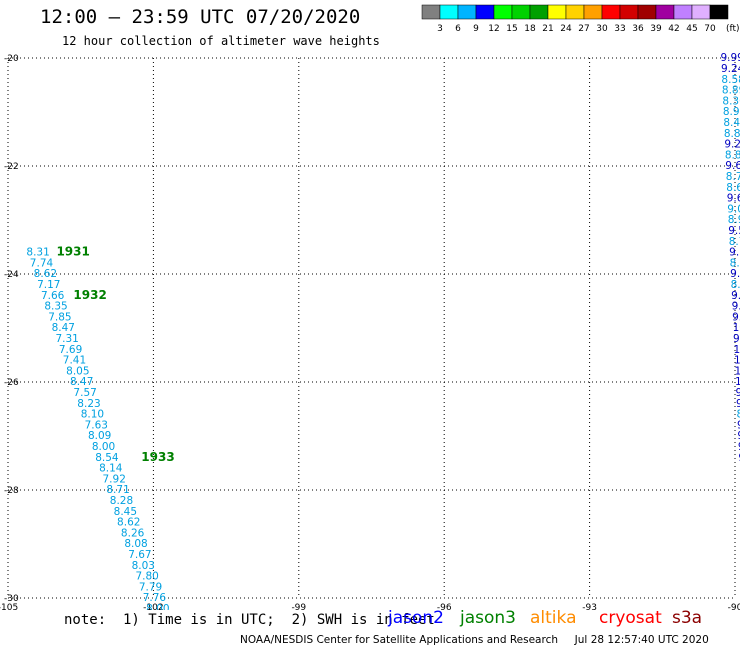 The image size is (740, 650). I want to click on colorbar-tick-label: 70, so click(710, 29).